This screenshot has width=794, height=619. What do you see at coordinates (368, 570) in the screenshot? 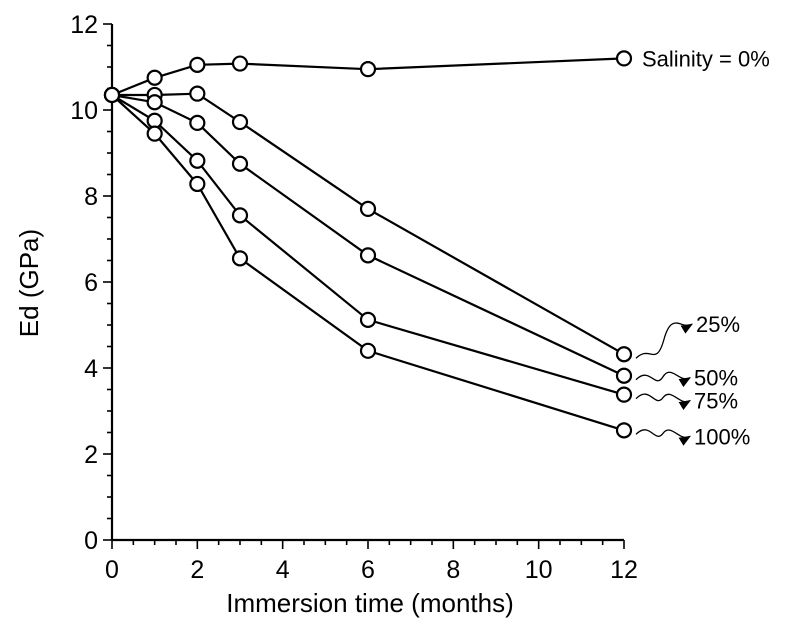
I see `x-tick-label: 6` at bounding box center [368, 570].